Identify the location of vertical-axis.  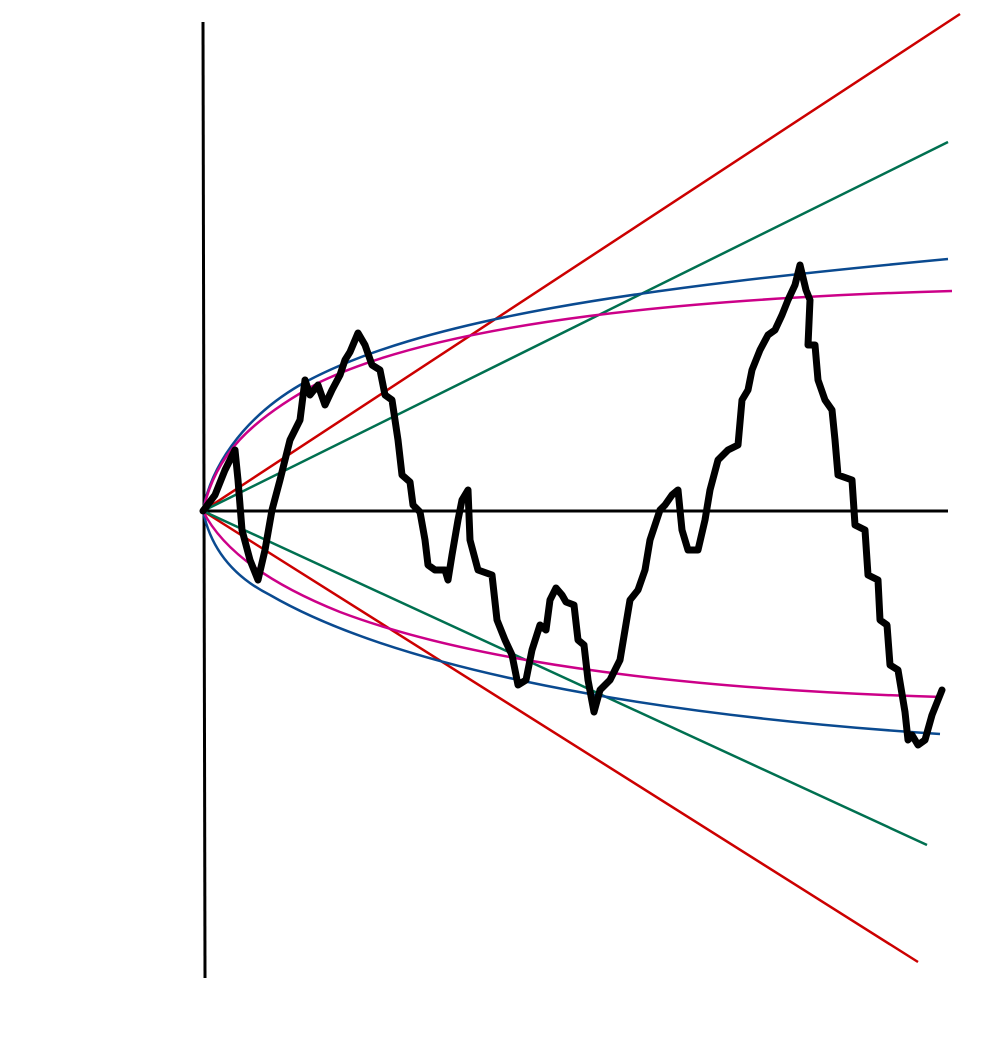
(204, 500).